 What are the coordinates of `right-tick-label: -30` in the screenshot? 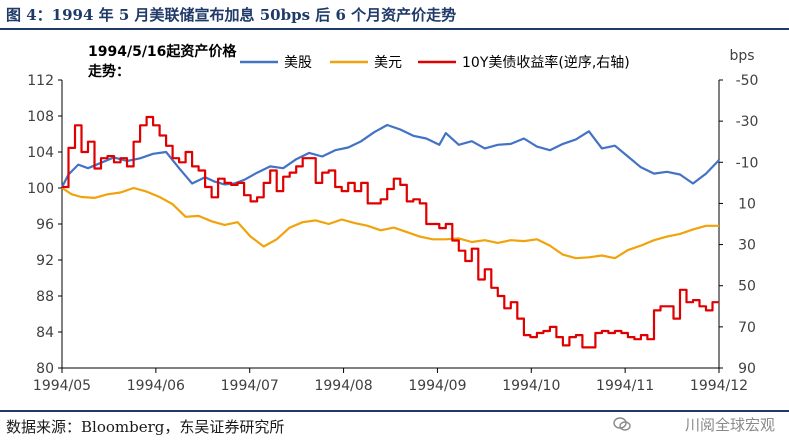 It's located at (747, 122).